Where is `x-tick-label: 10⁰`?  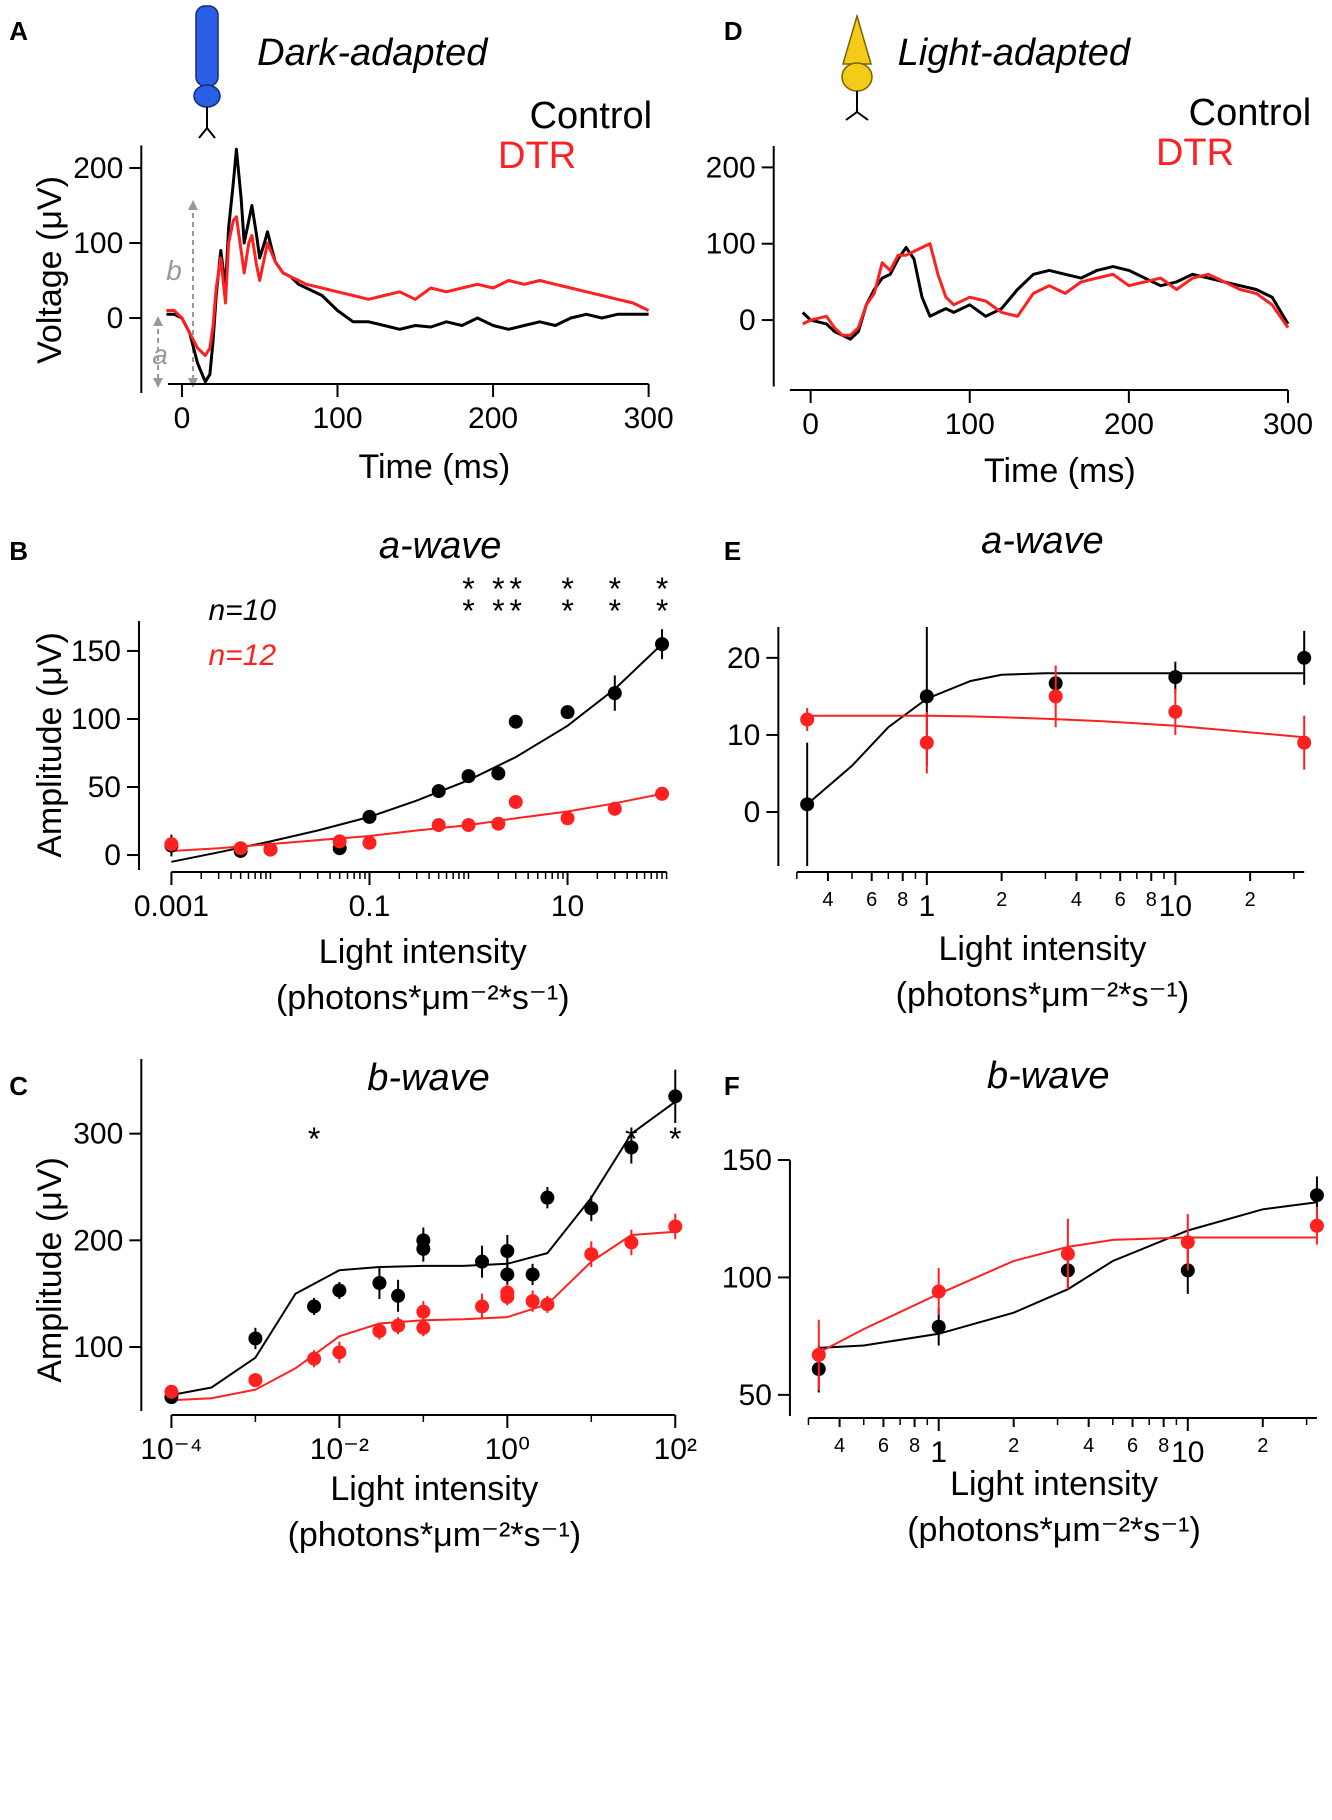
x-tick-label: 10⁰ is located at coordinates (507, 1449).